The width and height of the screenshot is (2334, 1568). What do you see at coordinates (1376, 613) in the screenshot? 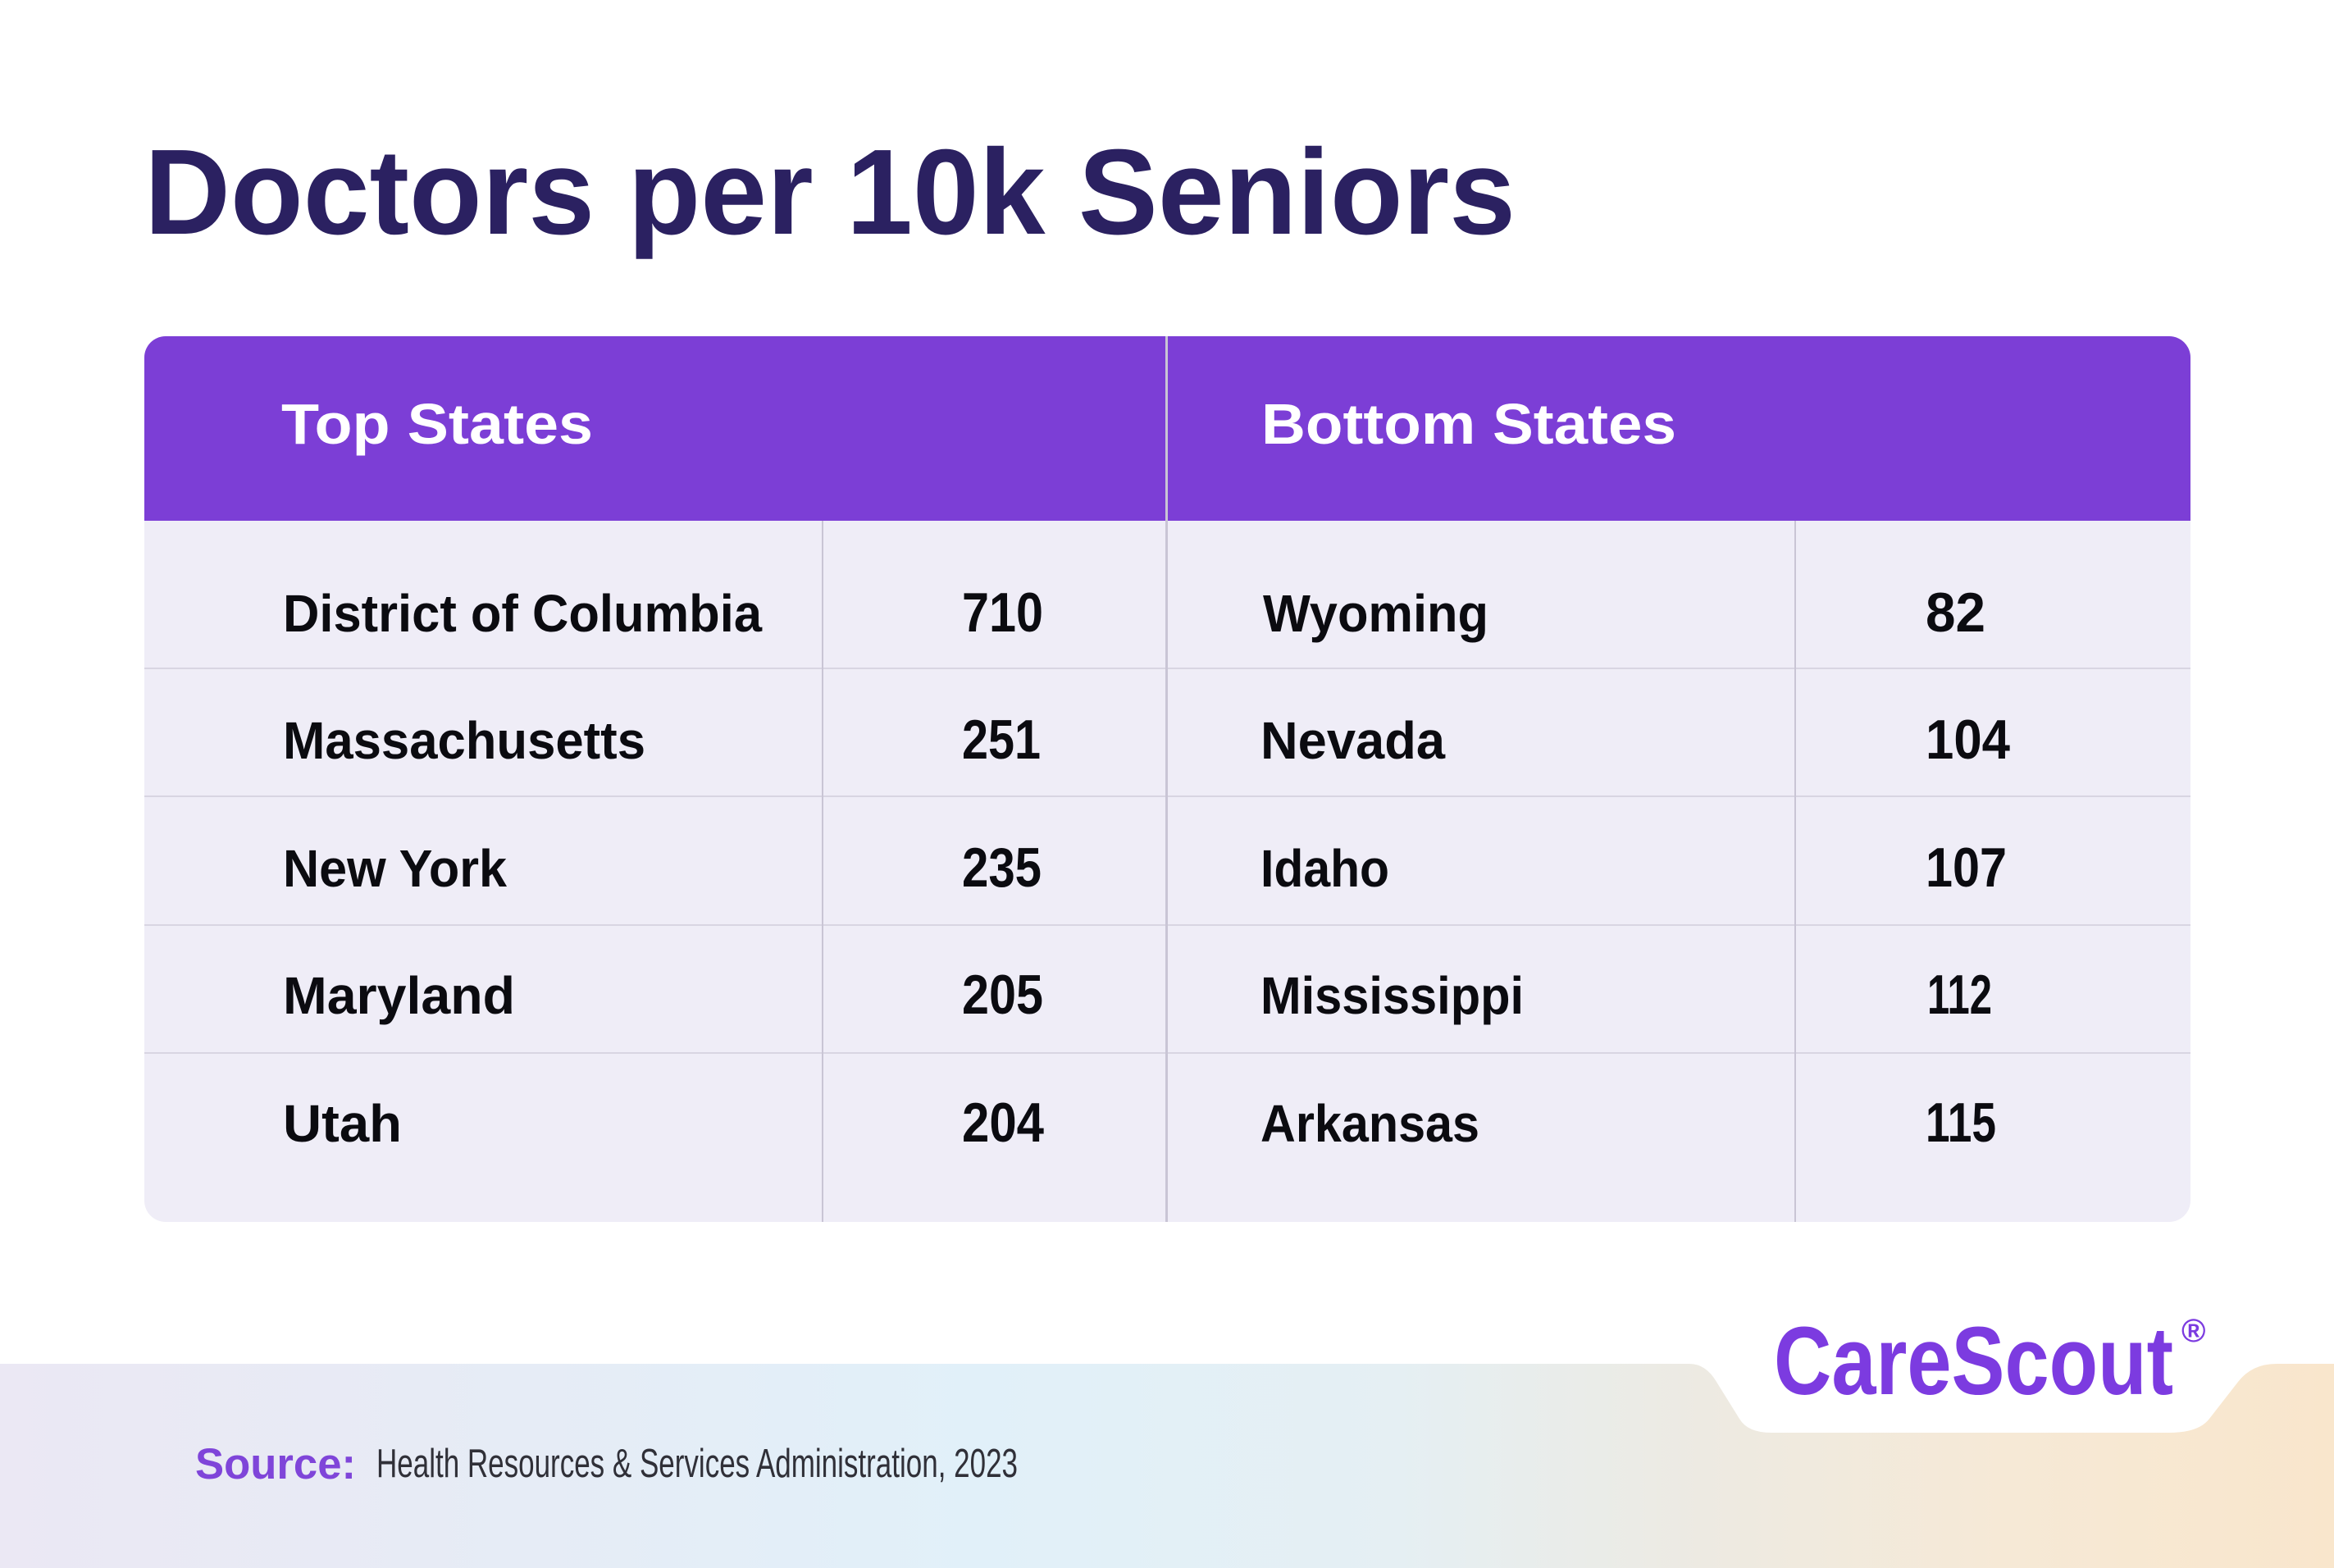
I see `svg-text: Wyoming` at bounding box center [1376, 613].